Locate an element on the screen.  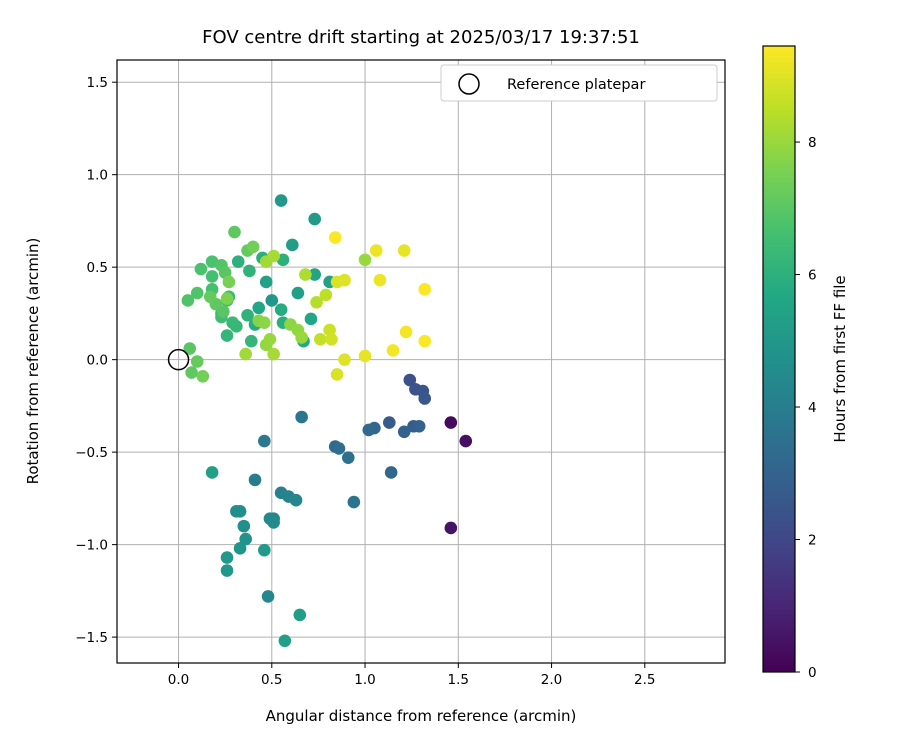
colorbar-gradient is located at coordinates (779, 359).